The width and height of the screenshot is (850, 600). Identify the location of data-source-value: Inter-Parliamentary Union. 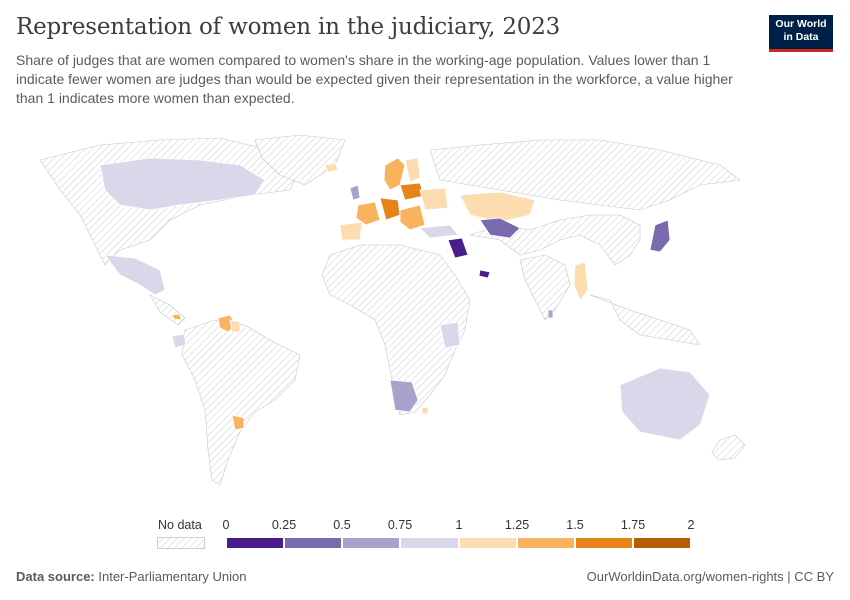
(172, 576).